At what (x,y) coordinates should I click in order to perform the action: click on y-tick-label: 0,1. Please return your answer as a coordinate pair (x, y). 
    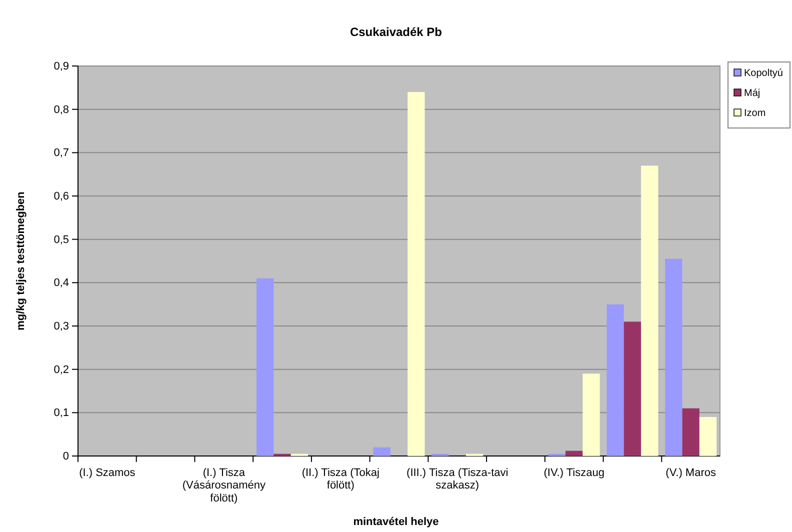
    Looking at the image, I should click on (61, 413).